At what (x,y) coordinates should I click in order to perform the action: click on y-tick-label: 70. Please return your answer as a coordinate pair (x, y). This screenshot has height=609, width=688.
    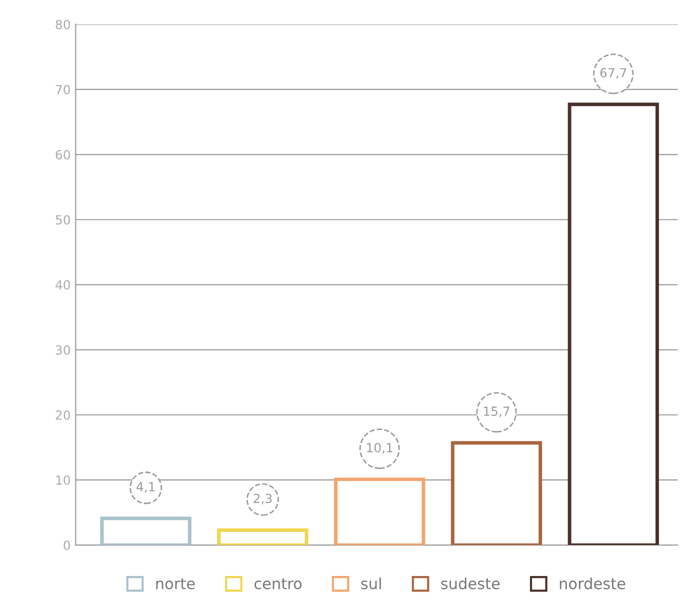
    Looking at the image, I should click on (63, 89).